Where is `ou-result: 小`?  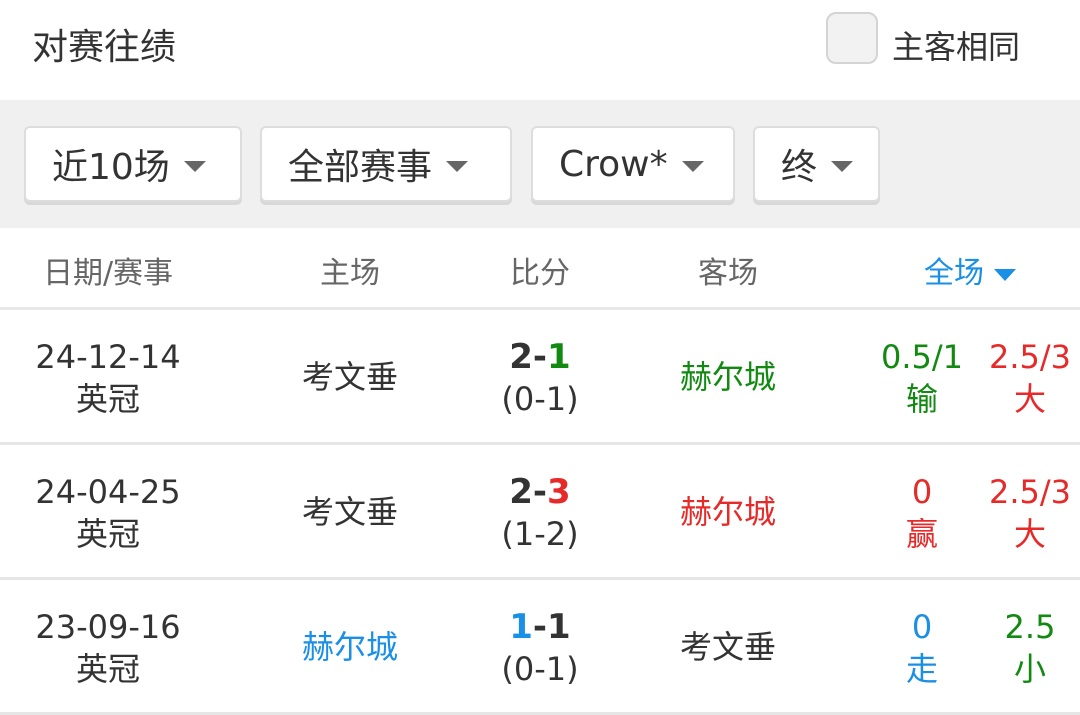
ou-result: 小 is located at coordinates (1030, 669).